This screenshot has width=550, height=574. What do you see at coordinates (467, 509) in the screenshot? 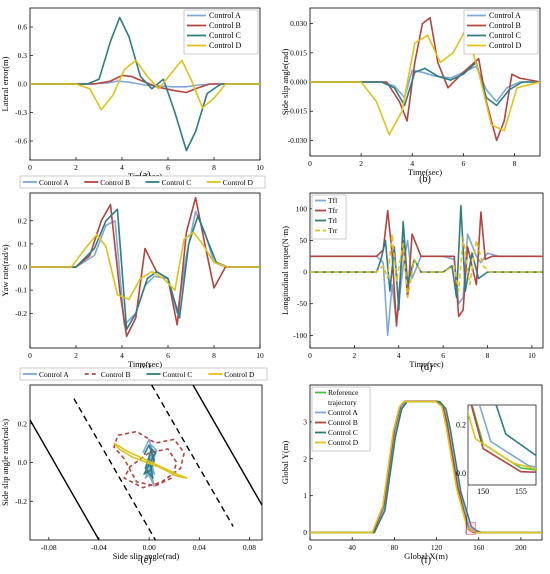
I see `zoom-connector` at bounding box center [467, 509].